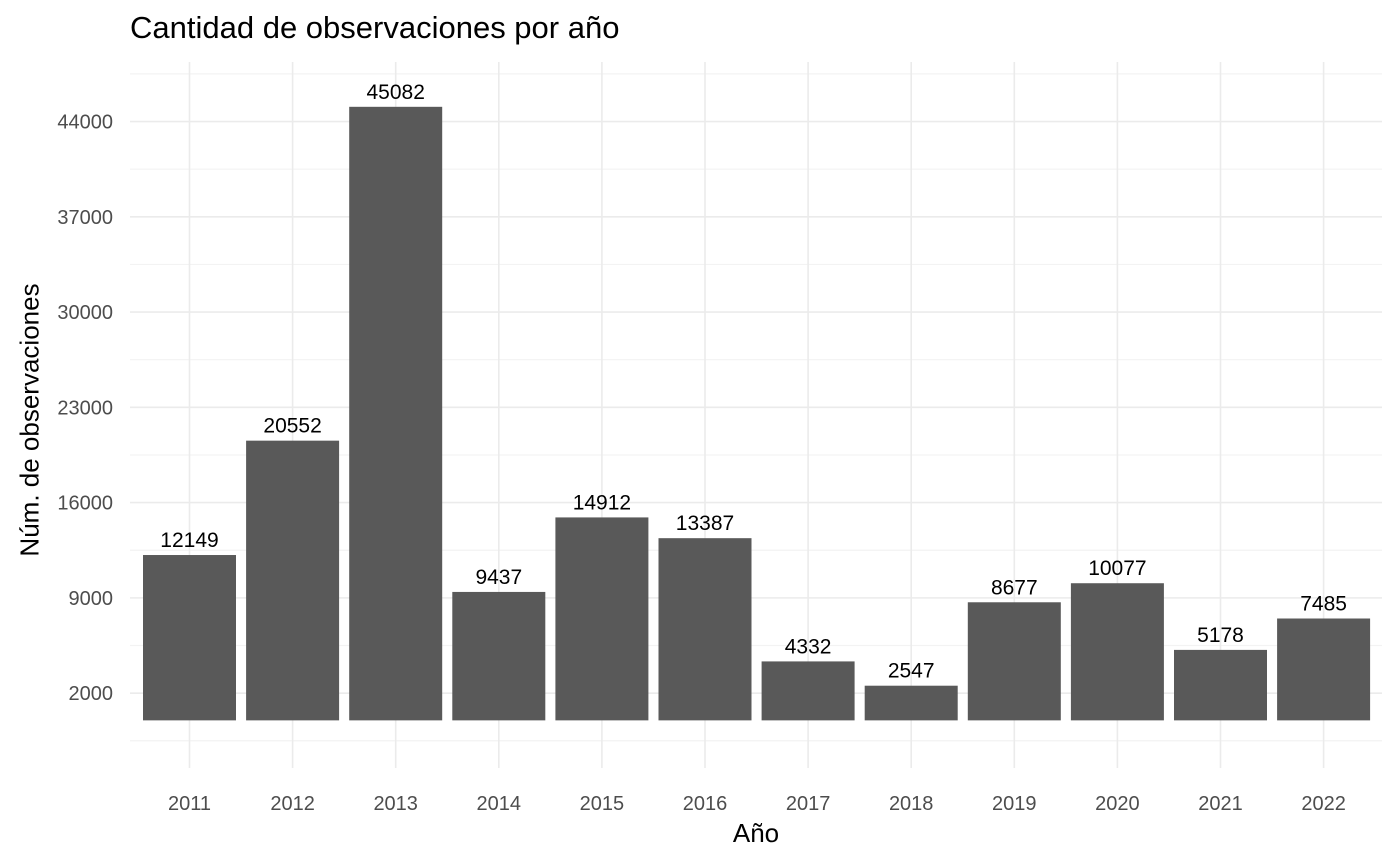 This screenshot has width=1400, height=865. I want to click on y-tick-label: 9000, so click(91, 599).